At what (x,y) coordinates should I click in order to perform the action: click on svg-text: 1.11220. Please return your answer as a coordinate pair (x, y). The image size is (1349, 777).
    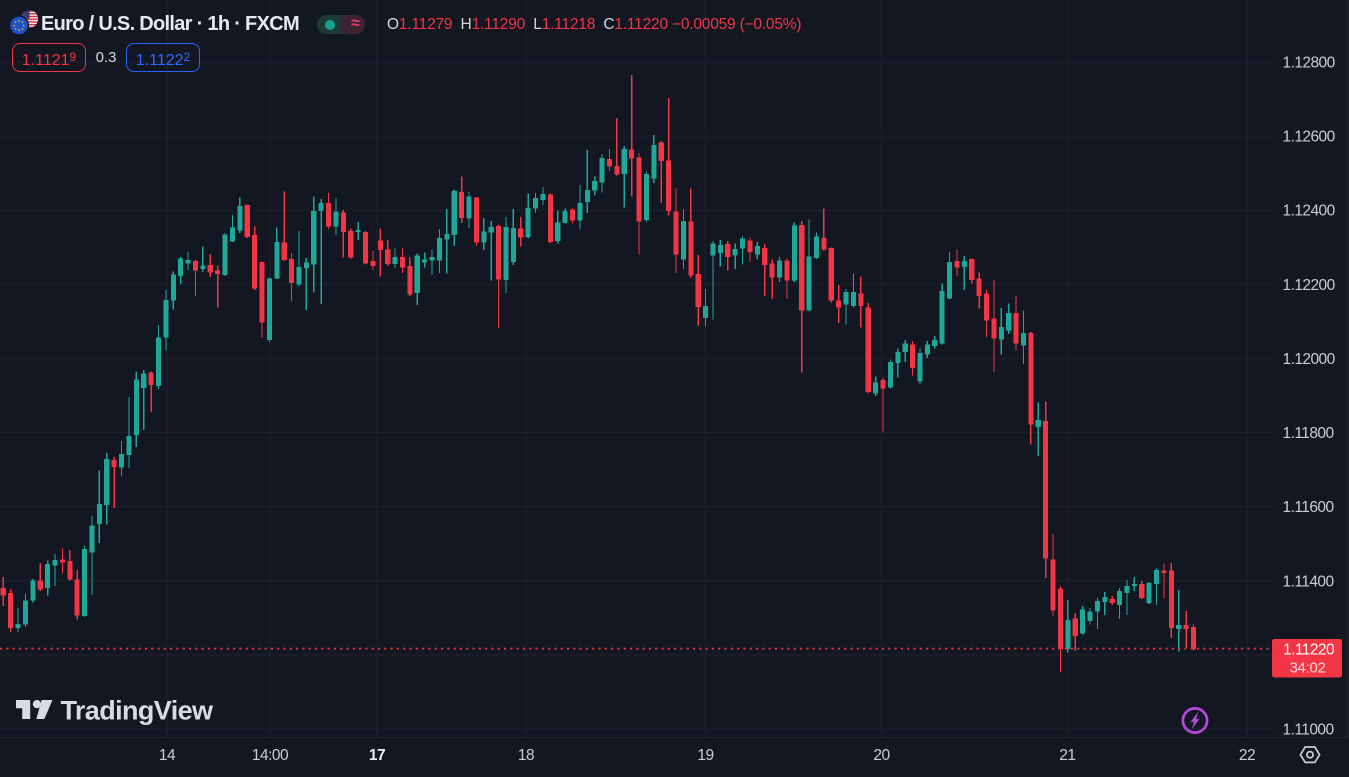
    Looking at the image, I should click on (1309, 650).